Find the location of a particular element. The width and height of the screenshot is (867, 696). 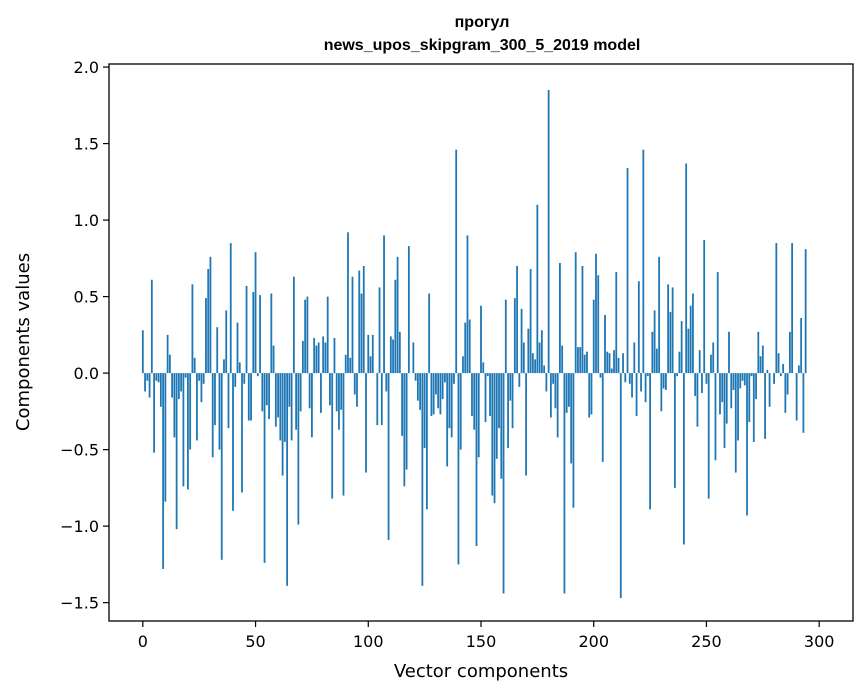

x-tick-label: 200 is located at coordinates (593, 641).